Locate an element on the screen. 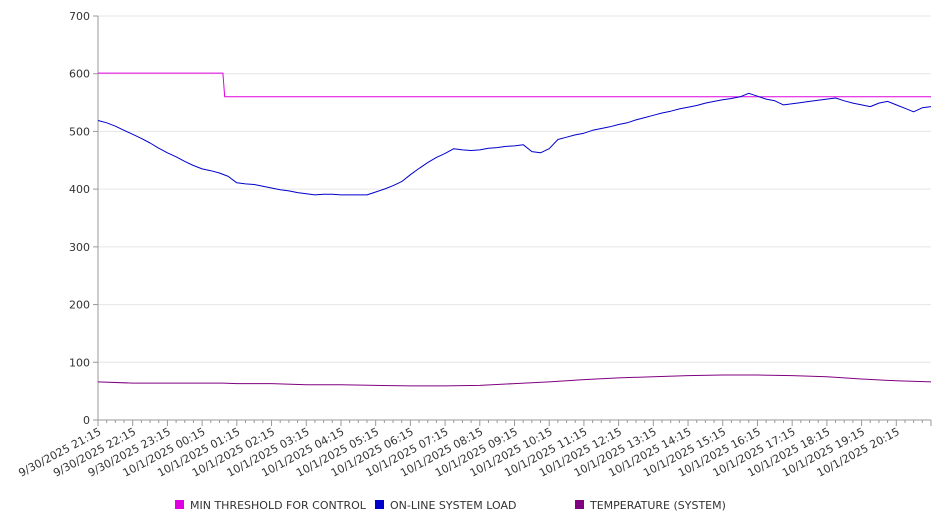 The height and width of the screenshot is (526, 946). y-tick-label: 300 is located at coordinates (79, 247).